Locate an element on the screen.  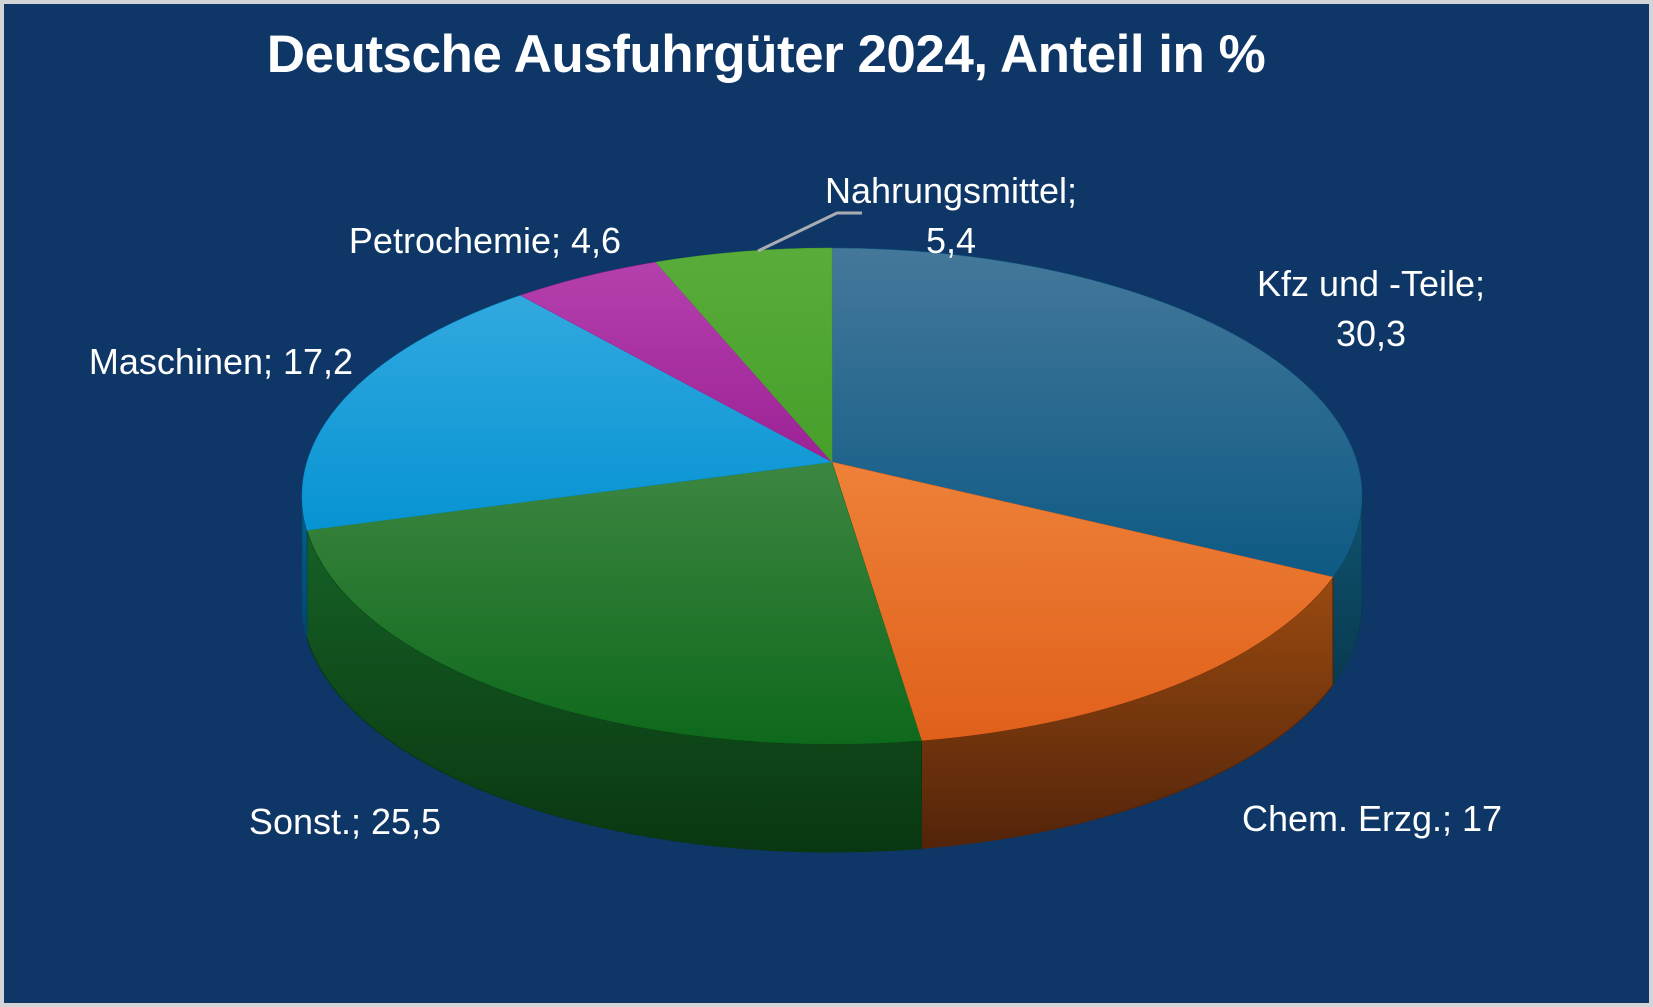
leader-line-nahrungsmittel is located at coordinates (809, 232).